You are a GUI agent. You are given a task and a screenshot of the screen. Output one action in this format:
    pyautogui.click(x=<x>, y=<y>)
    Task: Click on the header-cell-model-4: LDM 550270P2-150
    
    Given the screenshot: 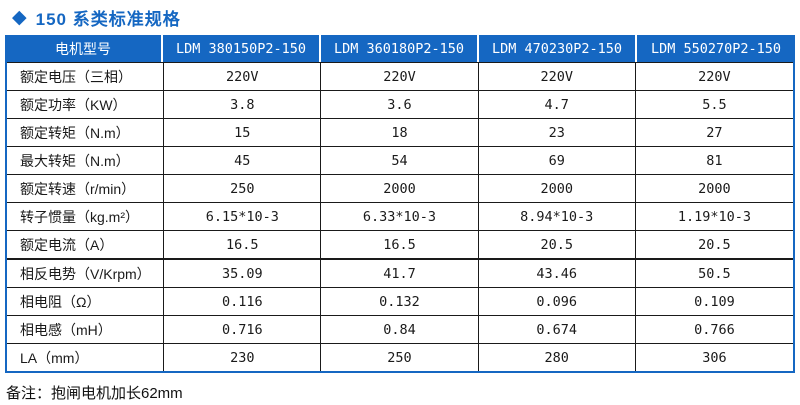 What is the action you would take?
    pyautogui.click(x=716, y=48)
    